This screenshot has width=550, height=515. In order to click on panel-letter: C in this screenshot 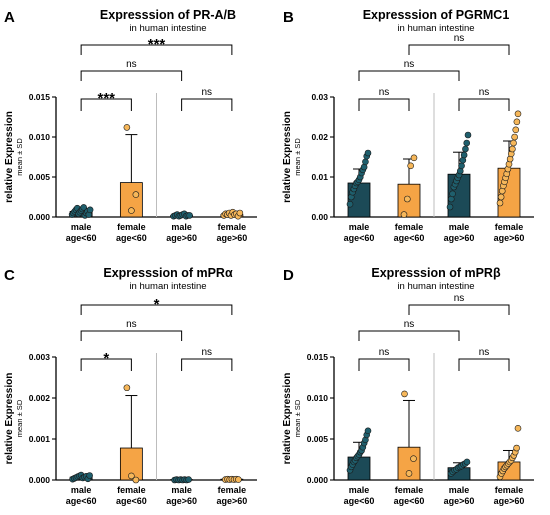, I will do `click(9, 275)`.